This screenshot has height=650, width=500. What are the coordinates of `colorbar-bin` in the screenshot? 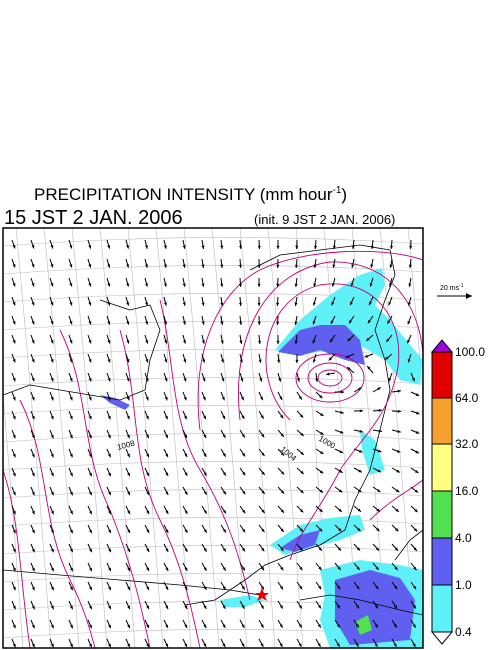 It's located at (442, 421).